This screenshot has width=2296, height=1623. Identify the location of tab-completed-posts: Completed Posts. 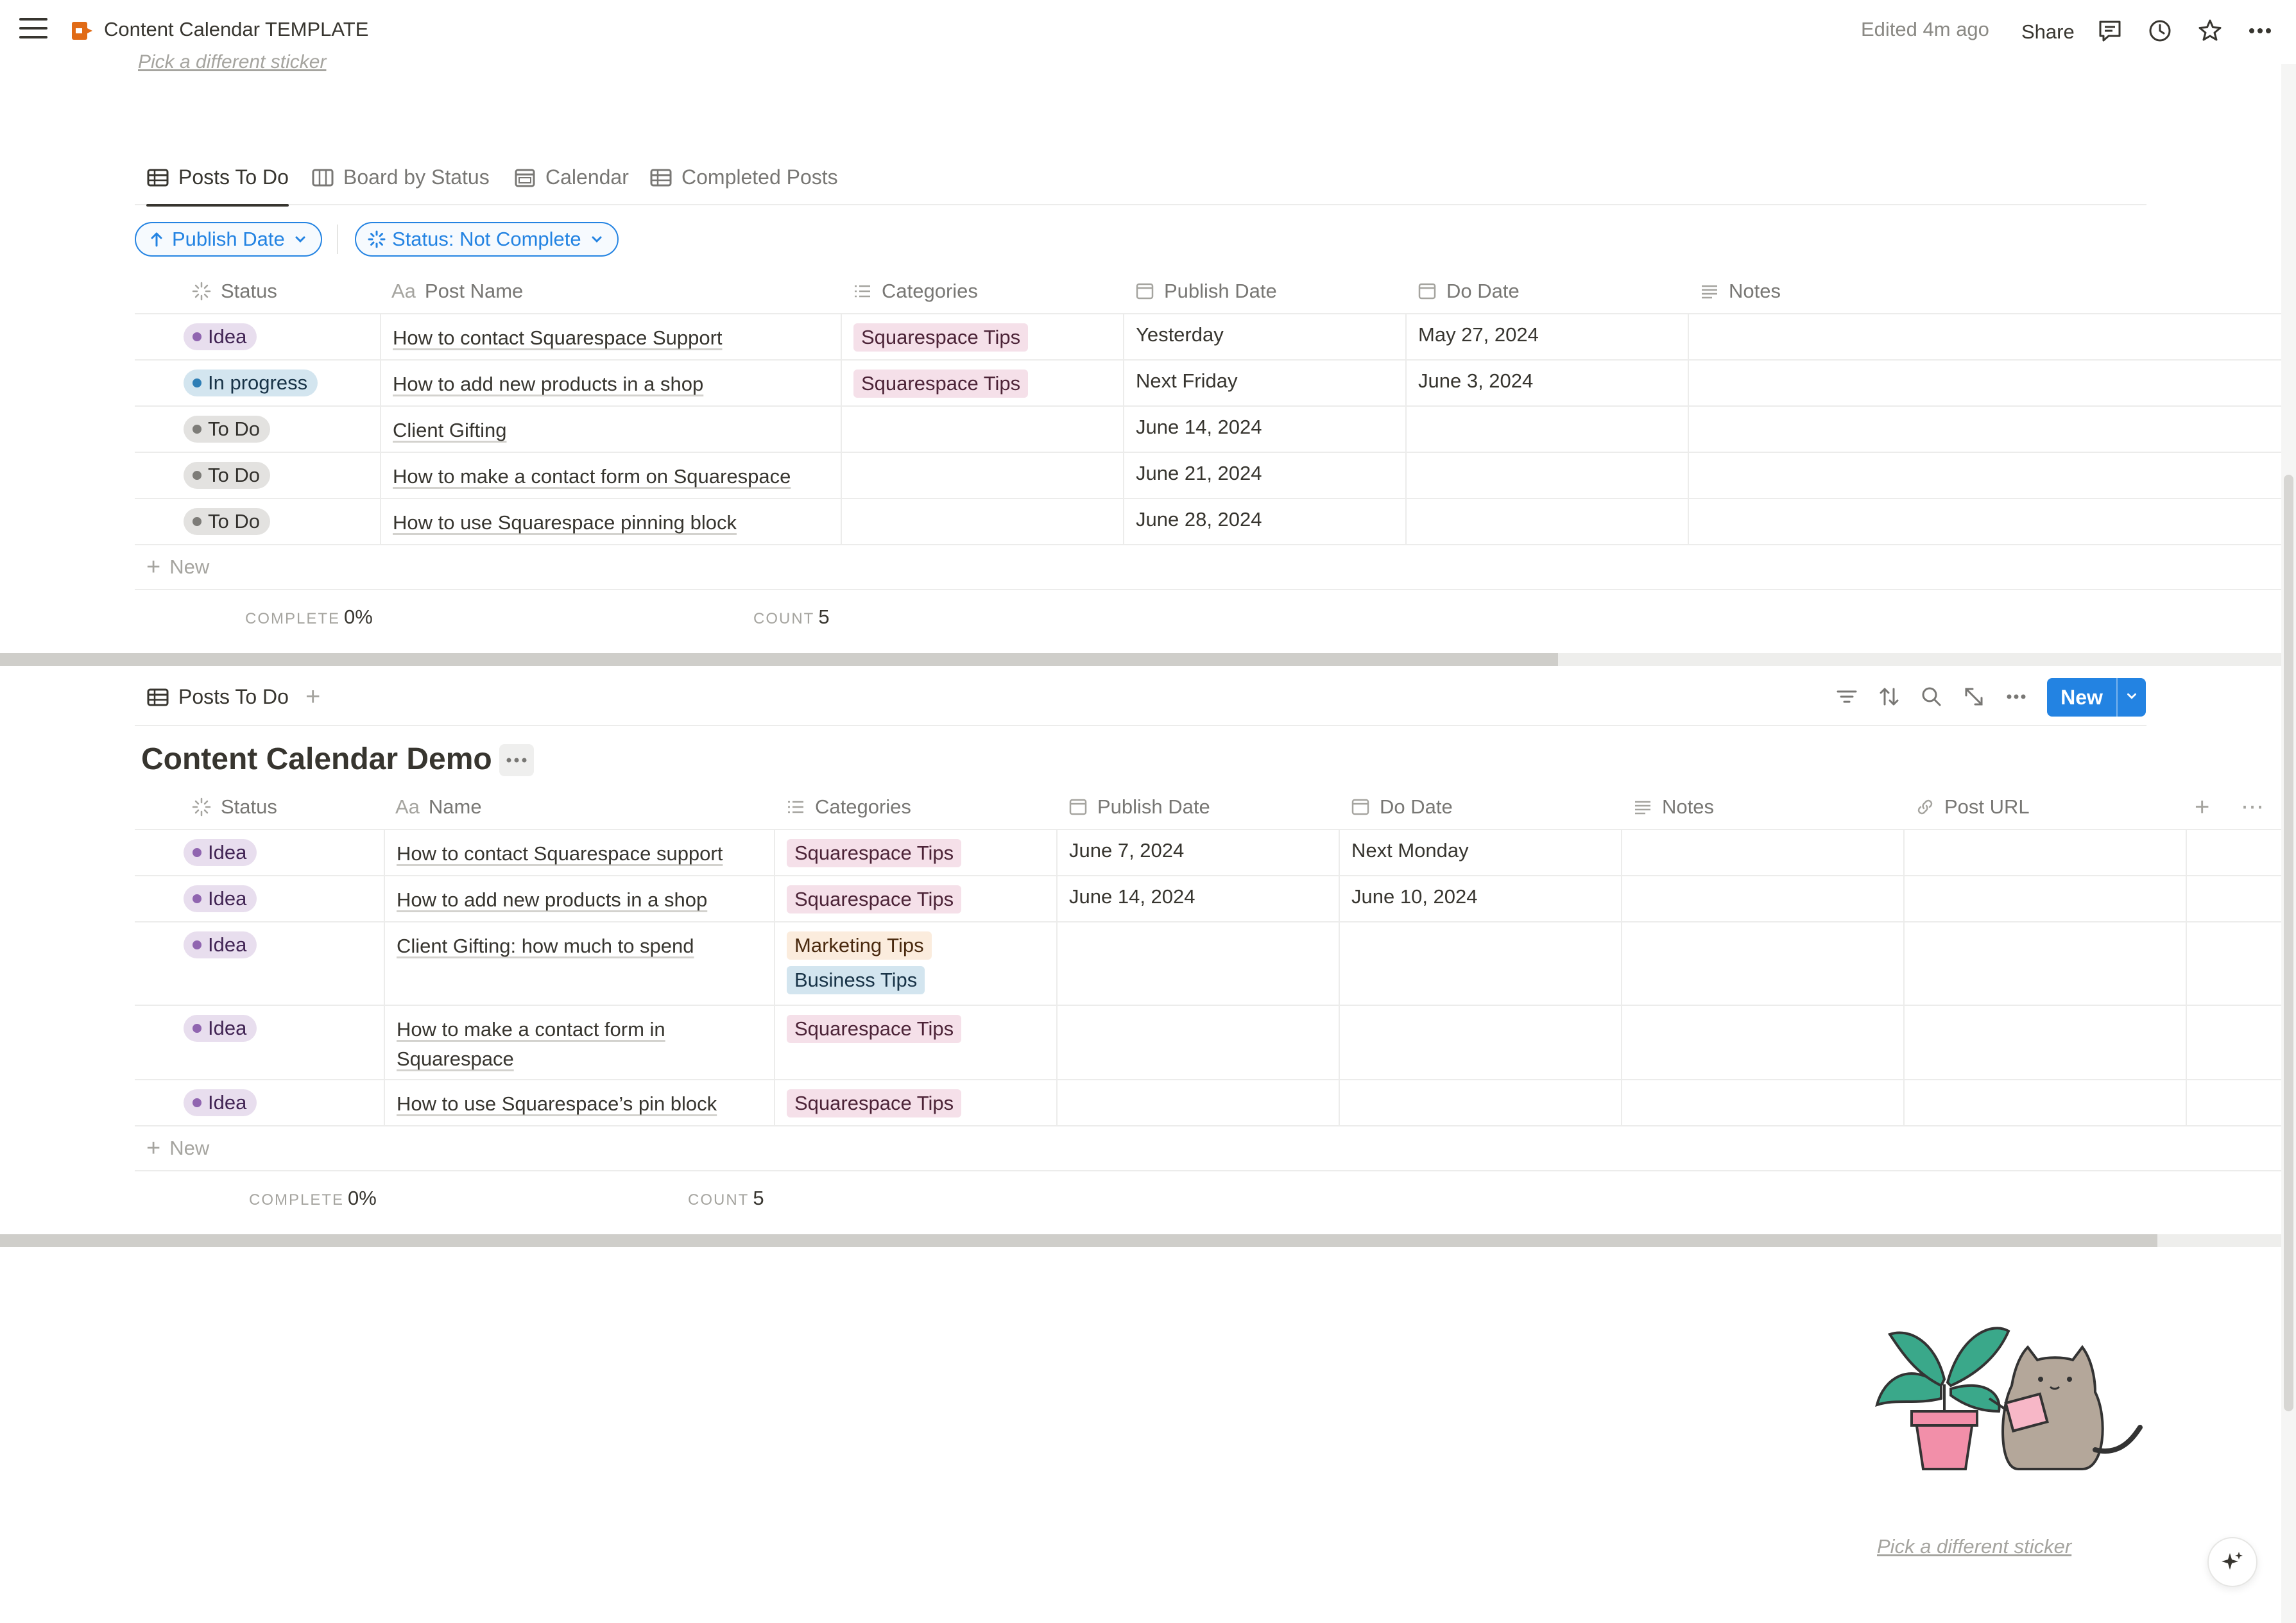
(743, 185).